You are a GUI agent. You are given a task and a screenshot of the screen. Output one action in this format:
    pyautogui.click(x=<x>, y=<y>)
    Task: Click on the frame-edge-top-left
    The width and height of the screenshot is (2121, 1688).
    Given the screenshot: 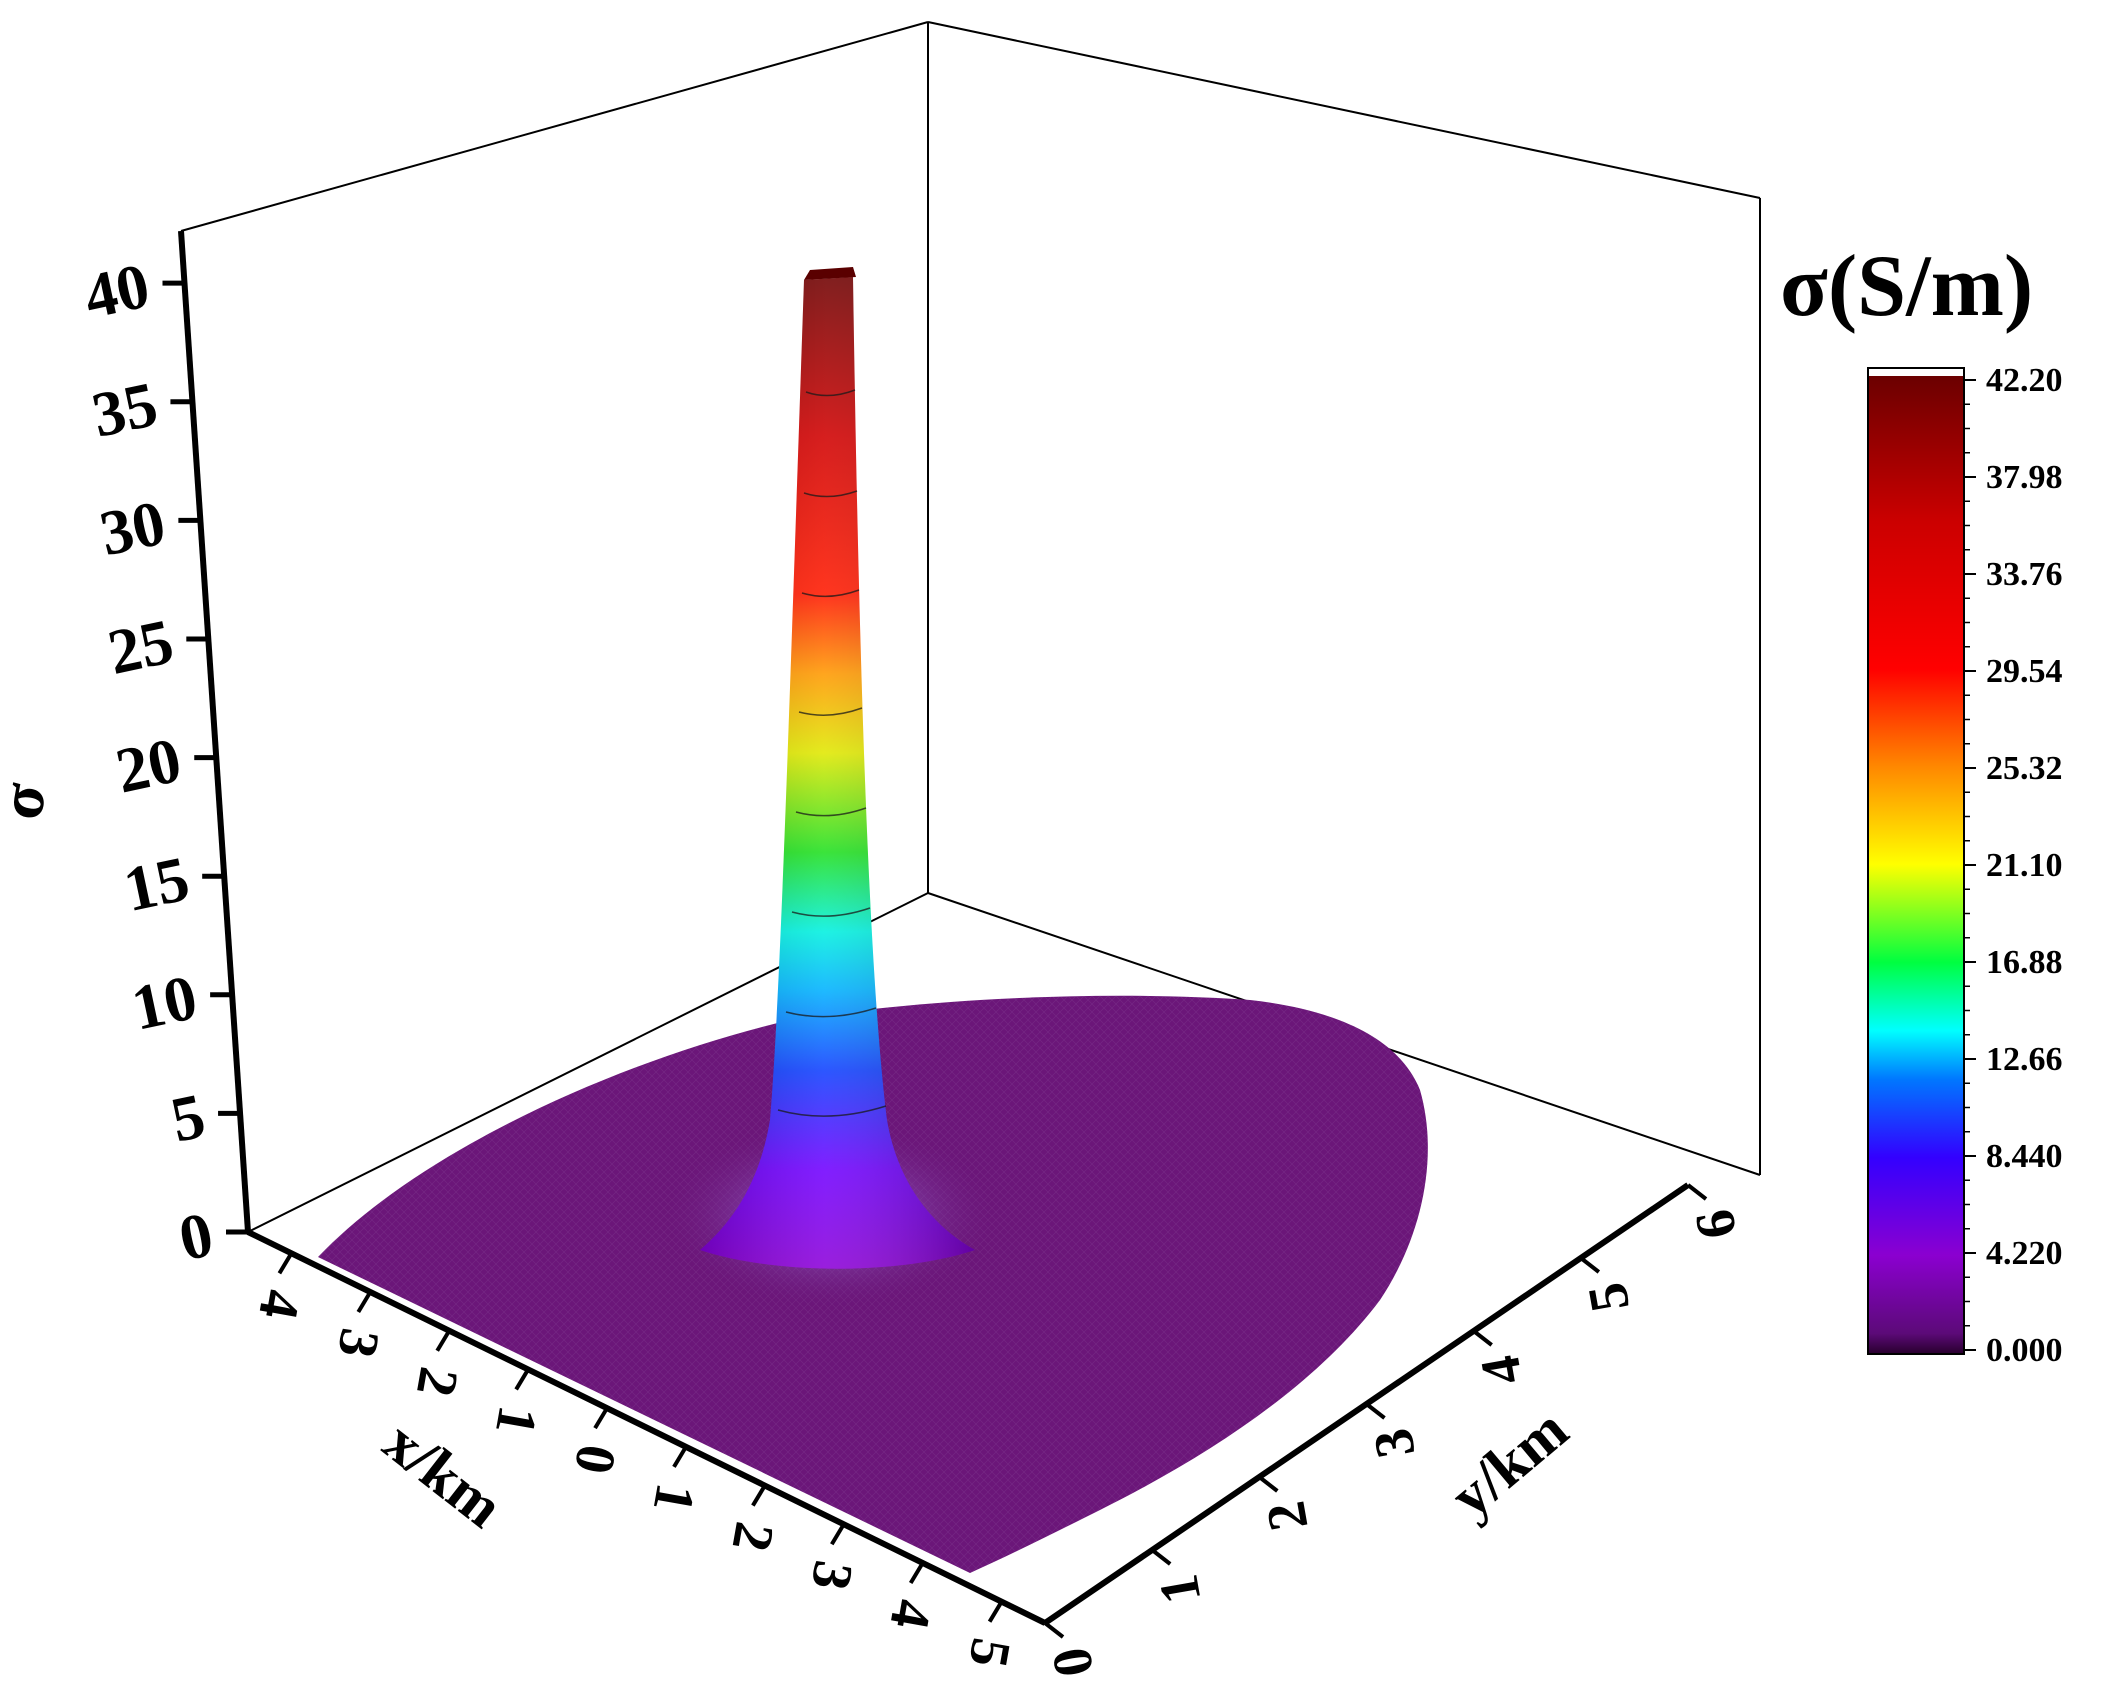 What is the action you would take?
    pyautogui.click(x=554, y=126)
    